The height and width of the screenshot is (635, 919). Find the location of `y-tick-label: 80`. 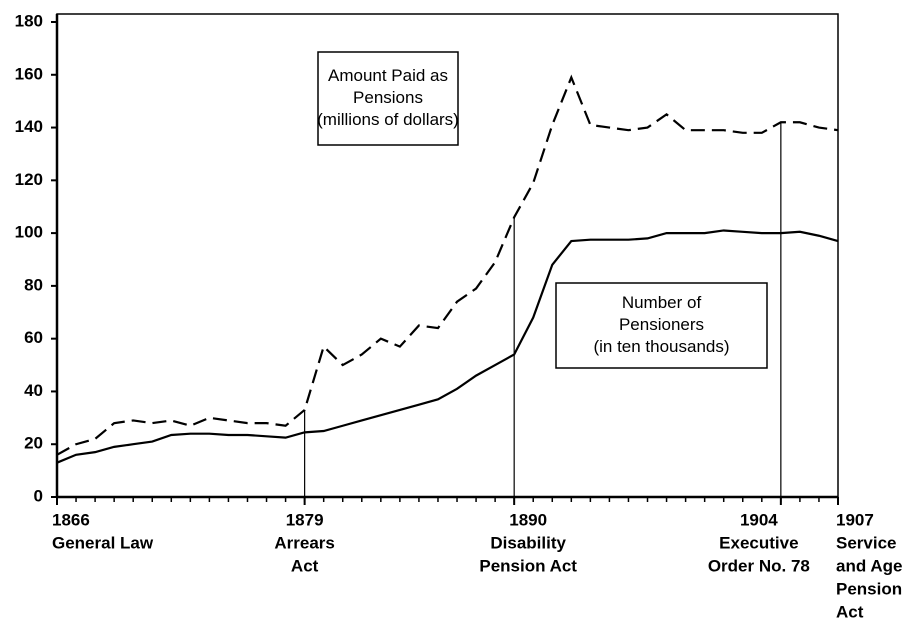

y-tick-label: 80 is located at coordinates (33, 284).